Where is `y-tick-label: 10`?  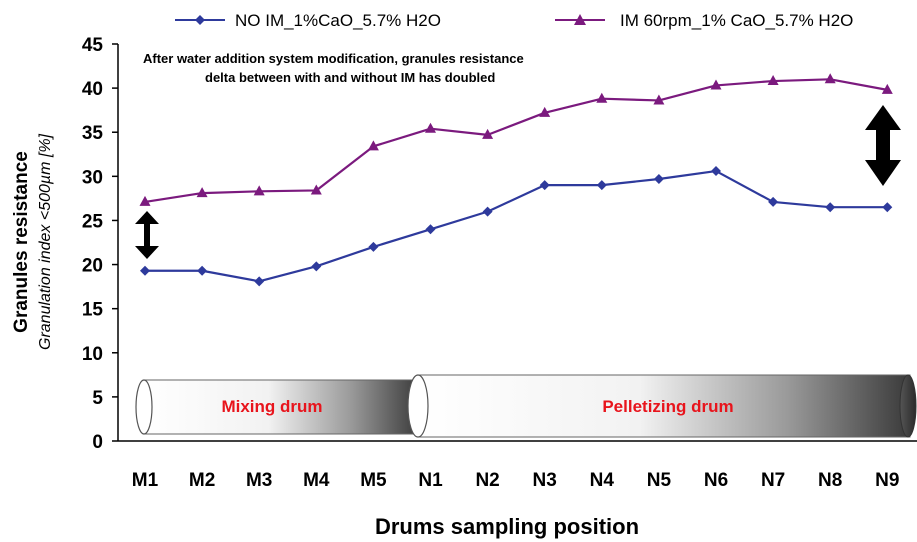 y-tick-label: 10 is located at coordinates (92, 354).